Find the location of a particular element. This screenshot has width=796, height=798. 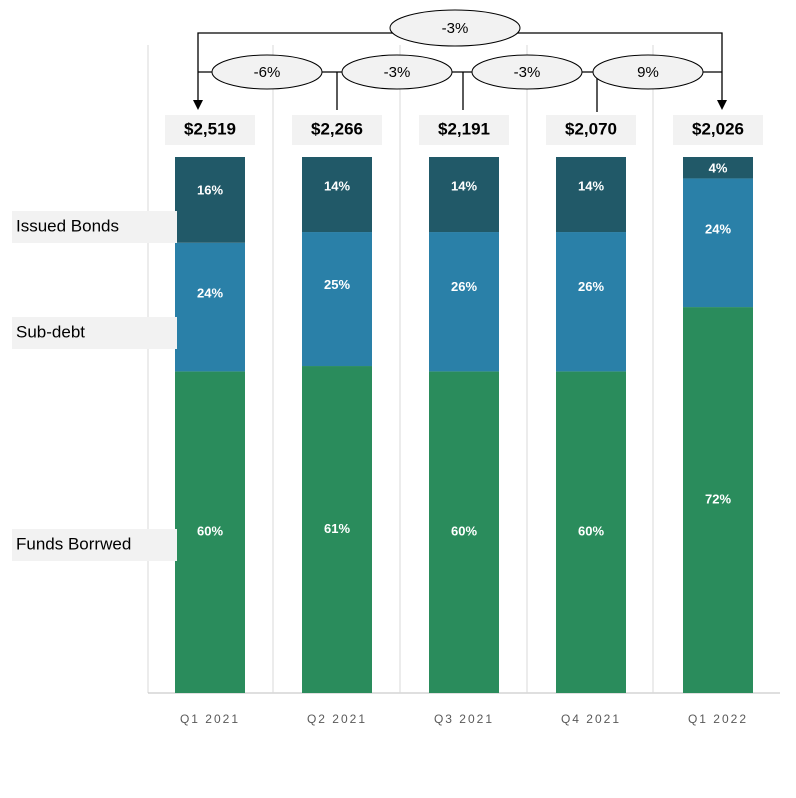

change-label: -6% is located at coordinates (267, 72).